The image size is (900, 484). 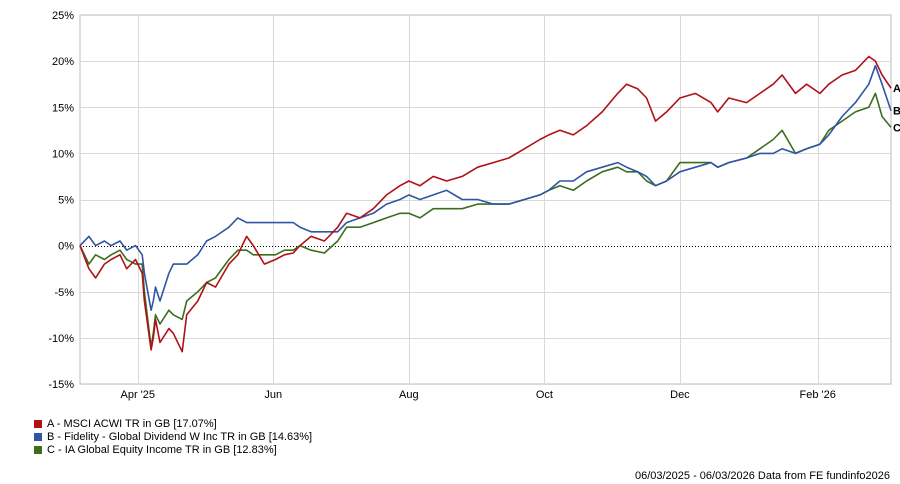 What do you see at coordinates (63, 62) in the screenshot?
I see `y-tick-label: 20%` at bounding box center [63, 62].